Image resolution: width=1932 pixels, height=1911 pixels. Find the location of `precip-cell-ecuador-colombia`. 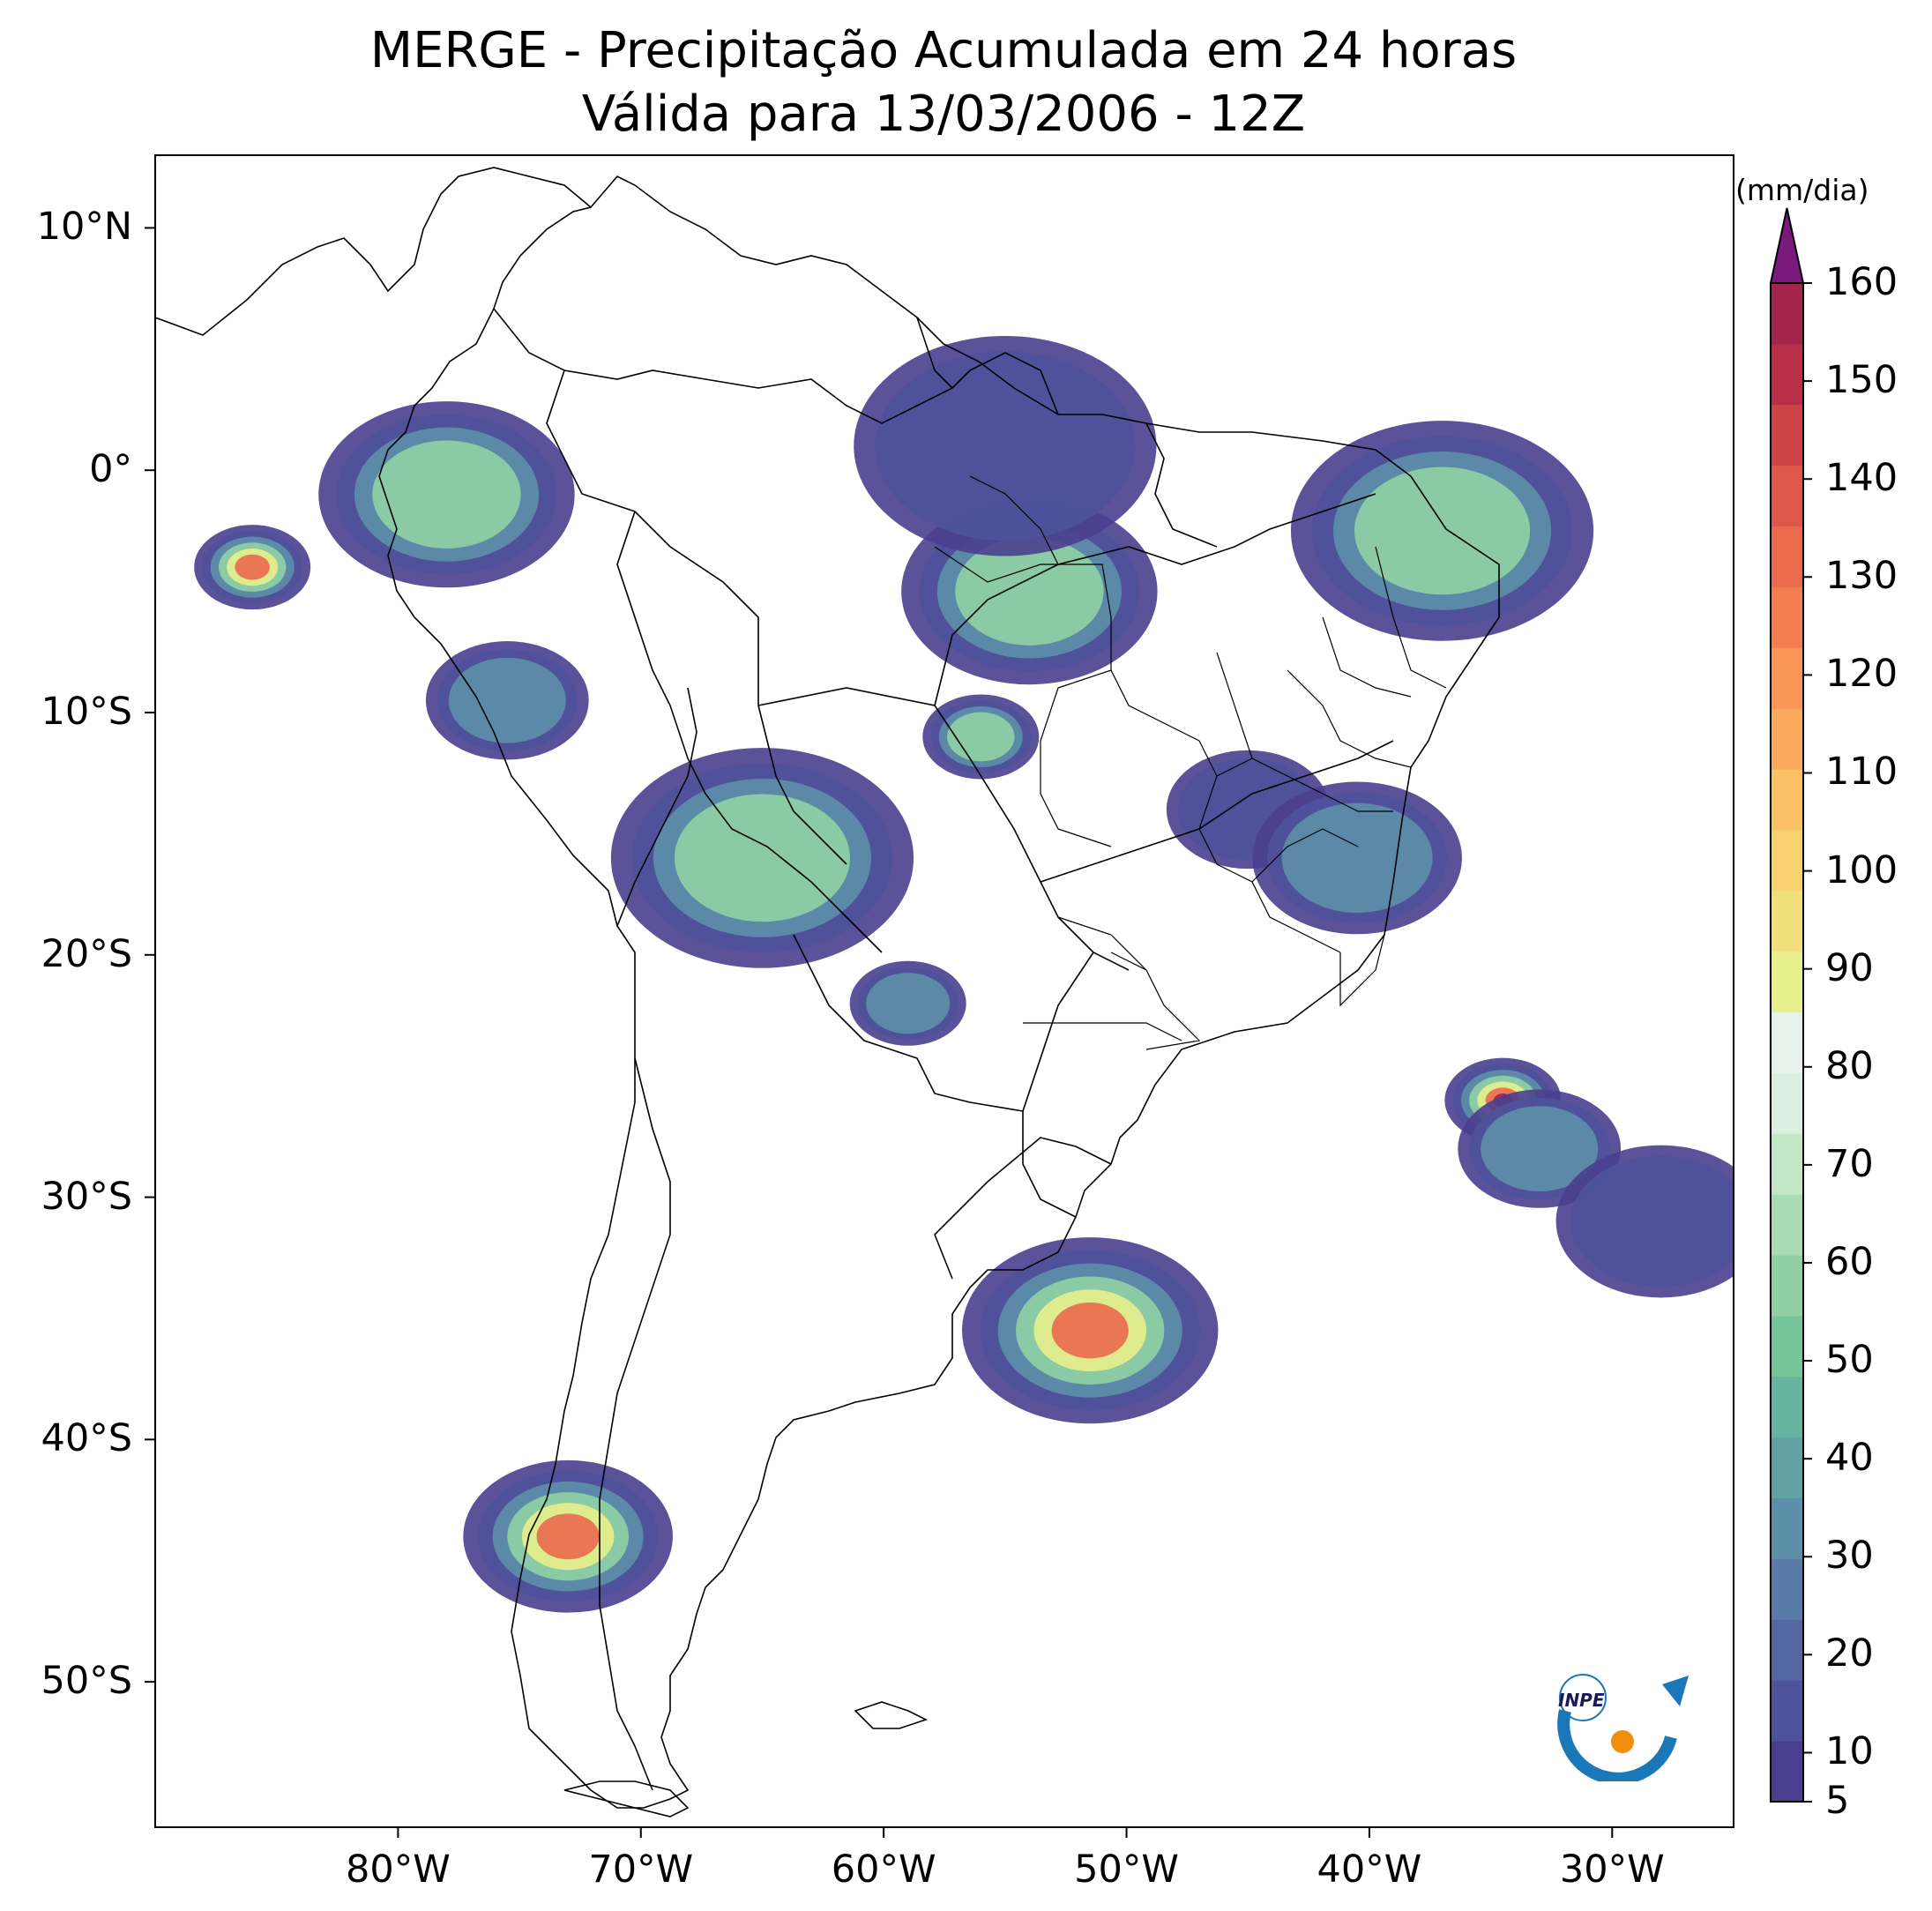

precip-cell-ecuador-colombia is located at coordinates (446, 495).